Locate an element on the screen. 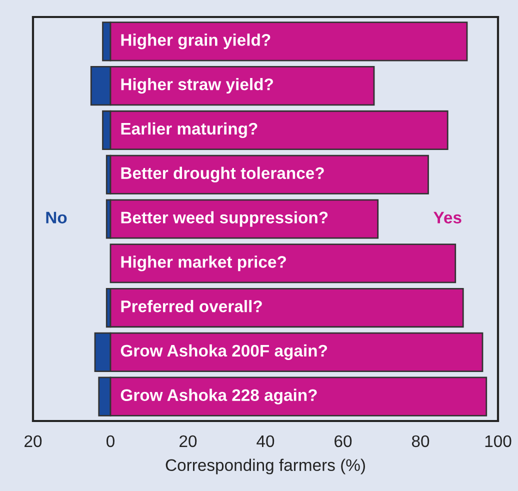  y-tick-label: Earlier maturing? is located at coordinates (189, 130).